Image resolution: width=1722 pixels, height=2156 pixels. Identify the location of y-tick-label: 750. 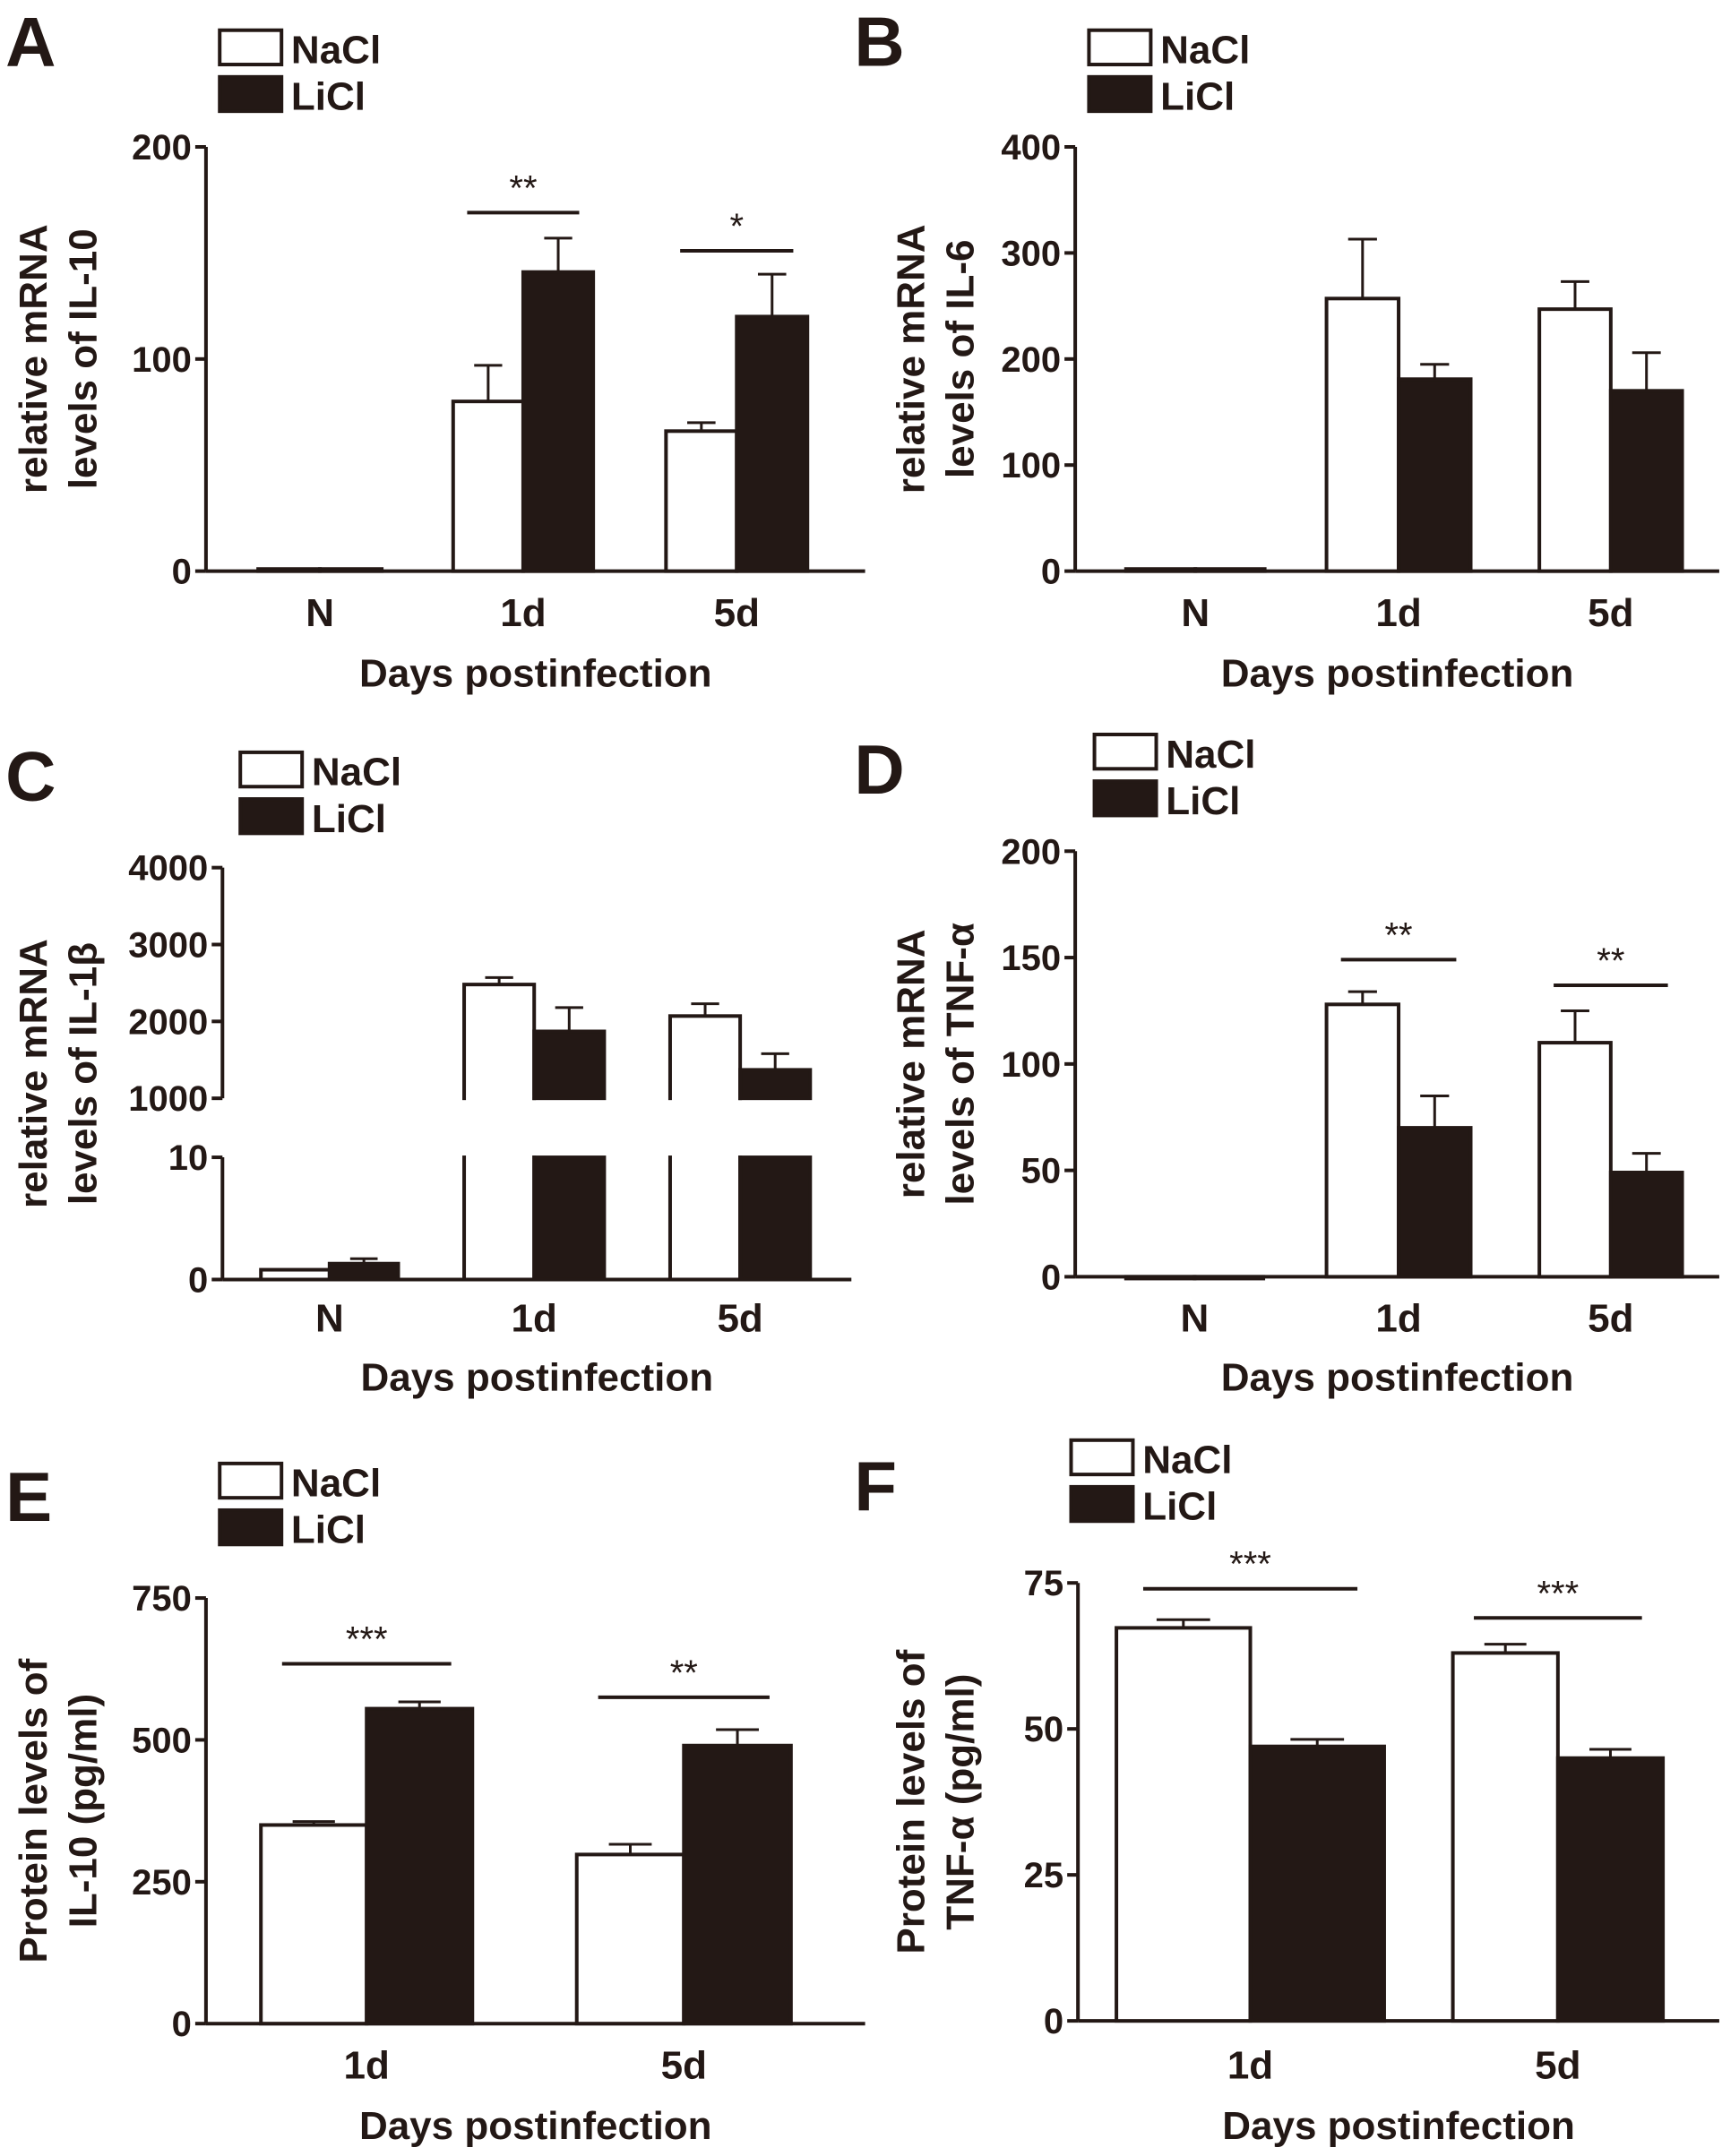
(162, 1599).